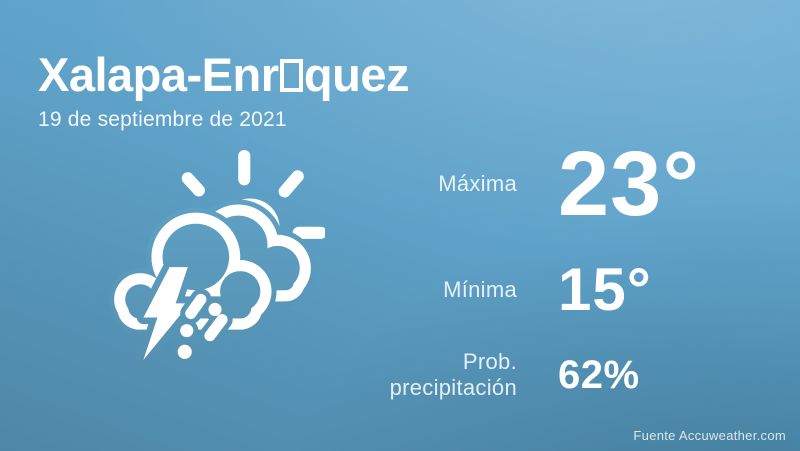  I want to click on lightning-icon, so click(166, 313).